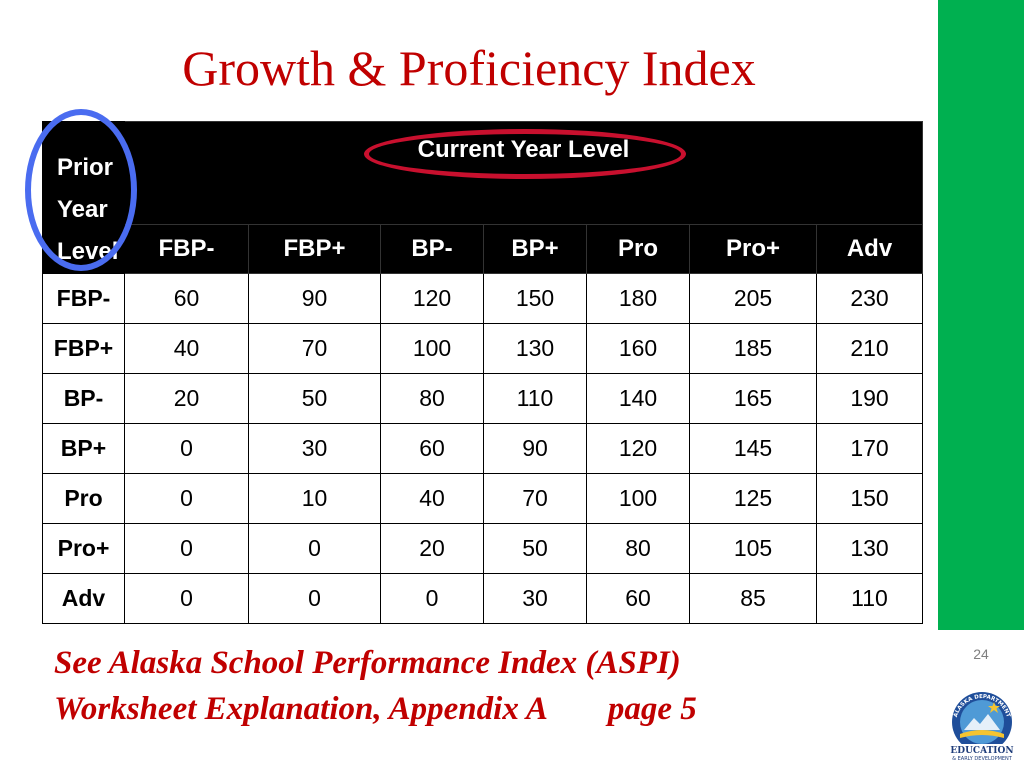 Image resolution: width=1024 pixels, height=768 pixels. I want to click on table-cell: 170, so click(869, 448).